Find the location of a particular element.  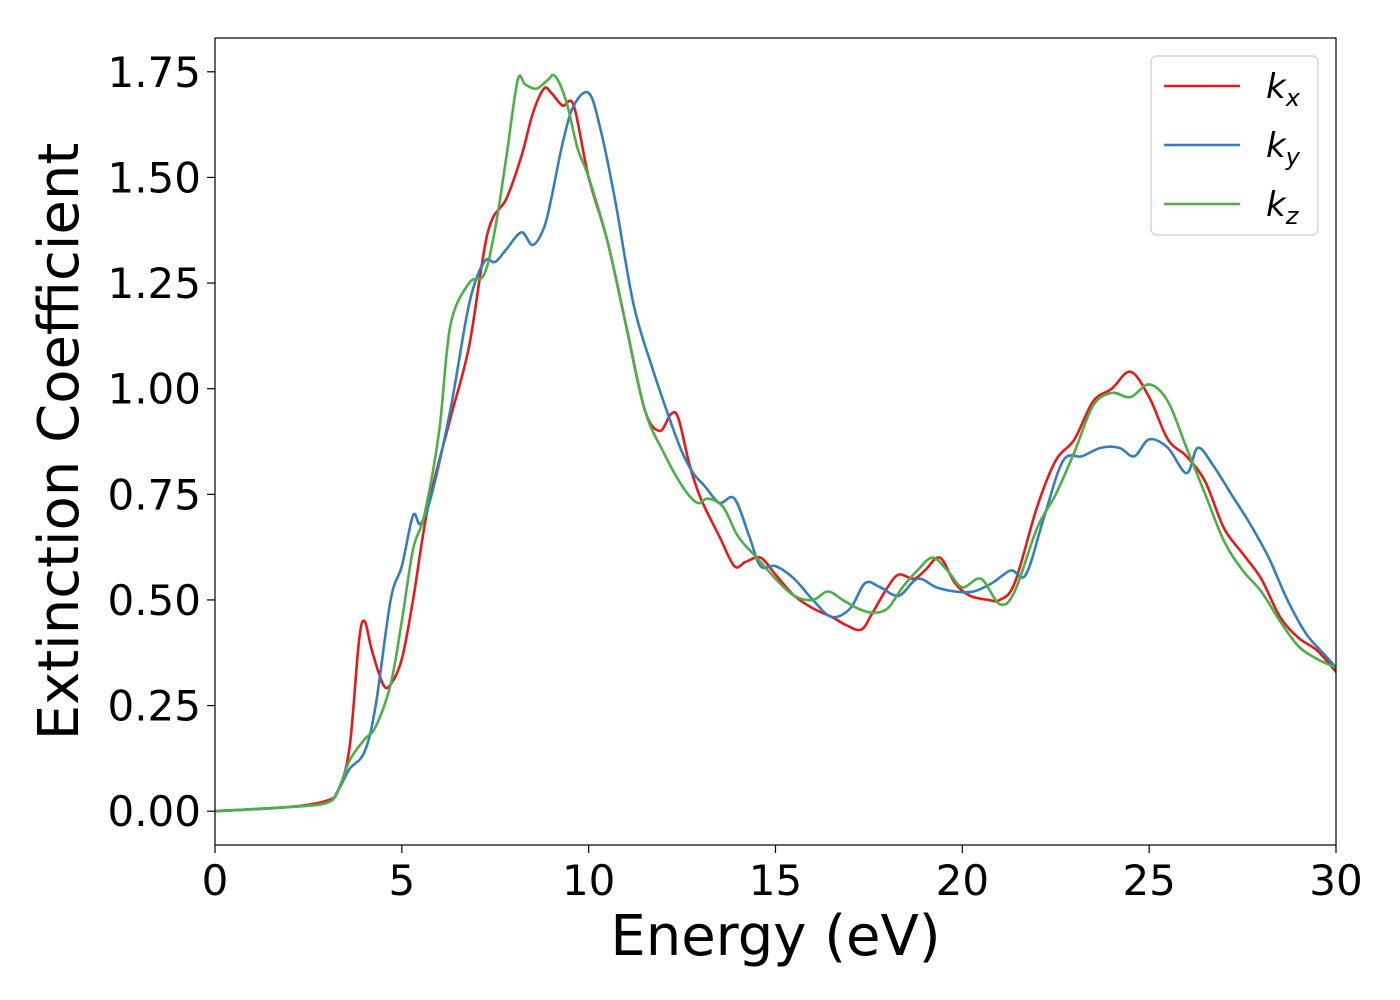

y-tick-label: 1.00 is located at coordinates (154, 389).